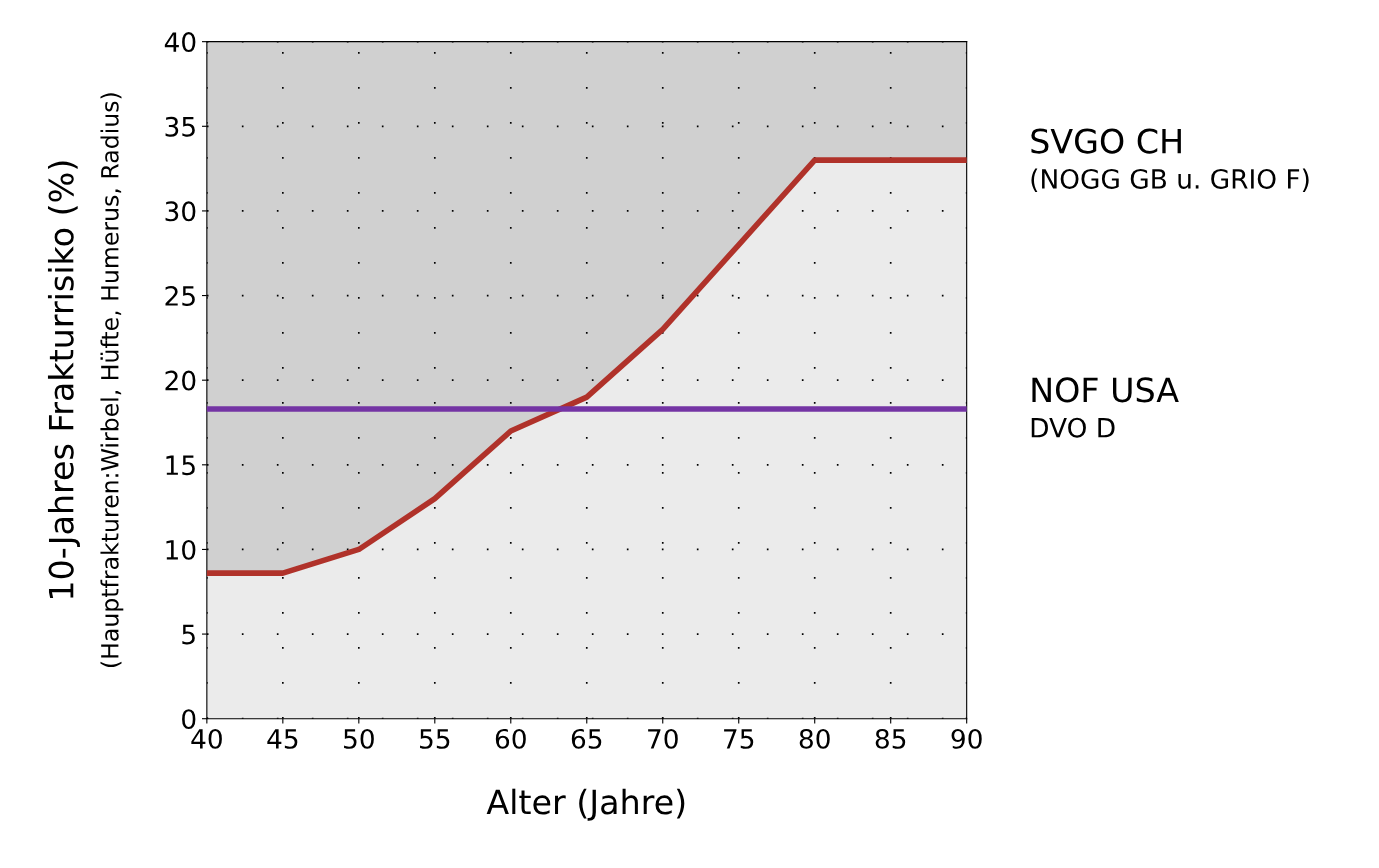  I want to click on y-tick-label: 35, so click(180, 126).